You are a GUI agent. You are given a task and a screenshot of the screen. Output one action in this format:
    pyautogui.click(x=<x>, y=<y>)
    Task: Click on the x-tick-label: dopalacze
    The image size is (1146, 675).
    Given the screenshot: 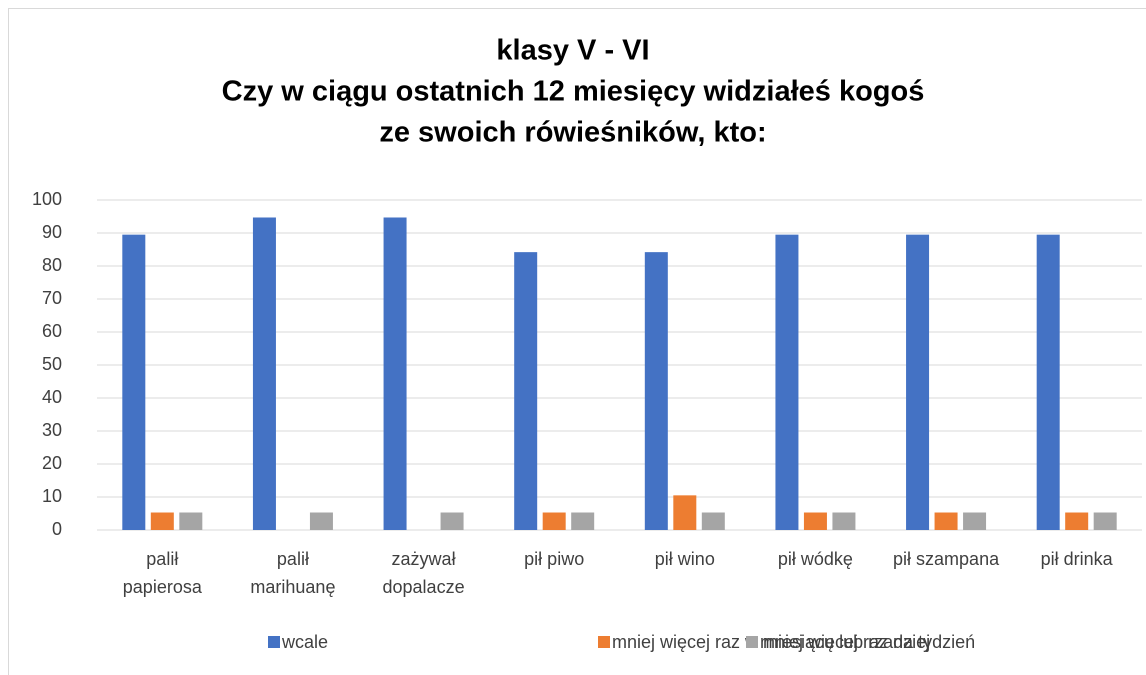 What is the action you would take?
    pyautogui.click(x=424, y=587)
    